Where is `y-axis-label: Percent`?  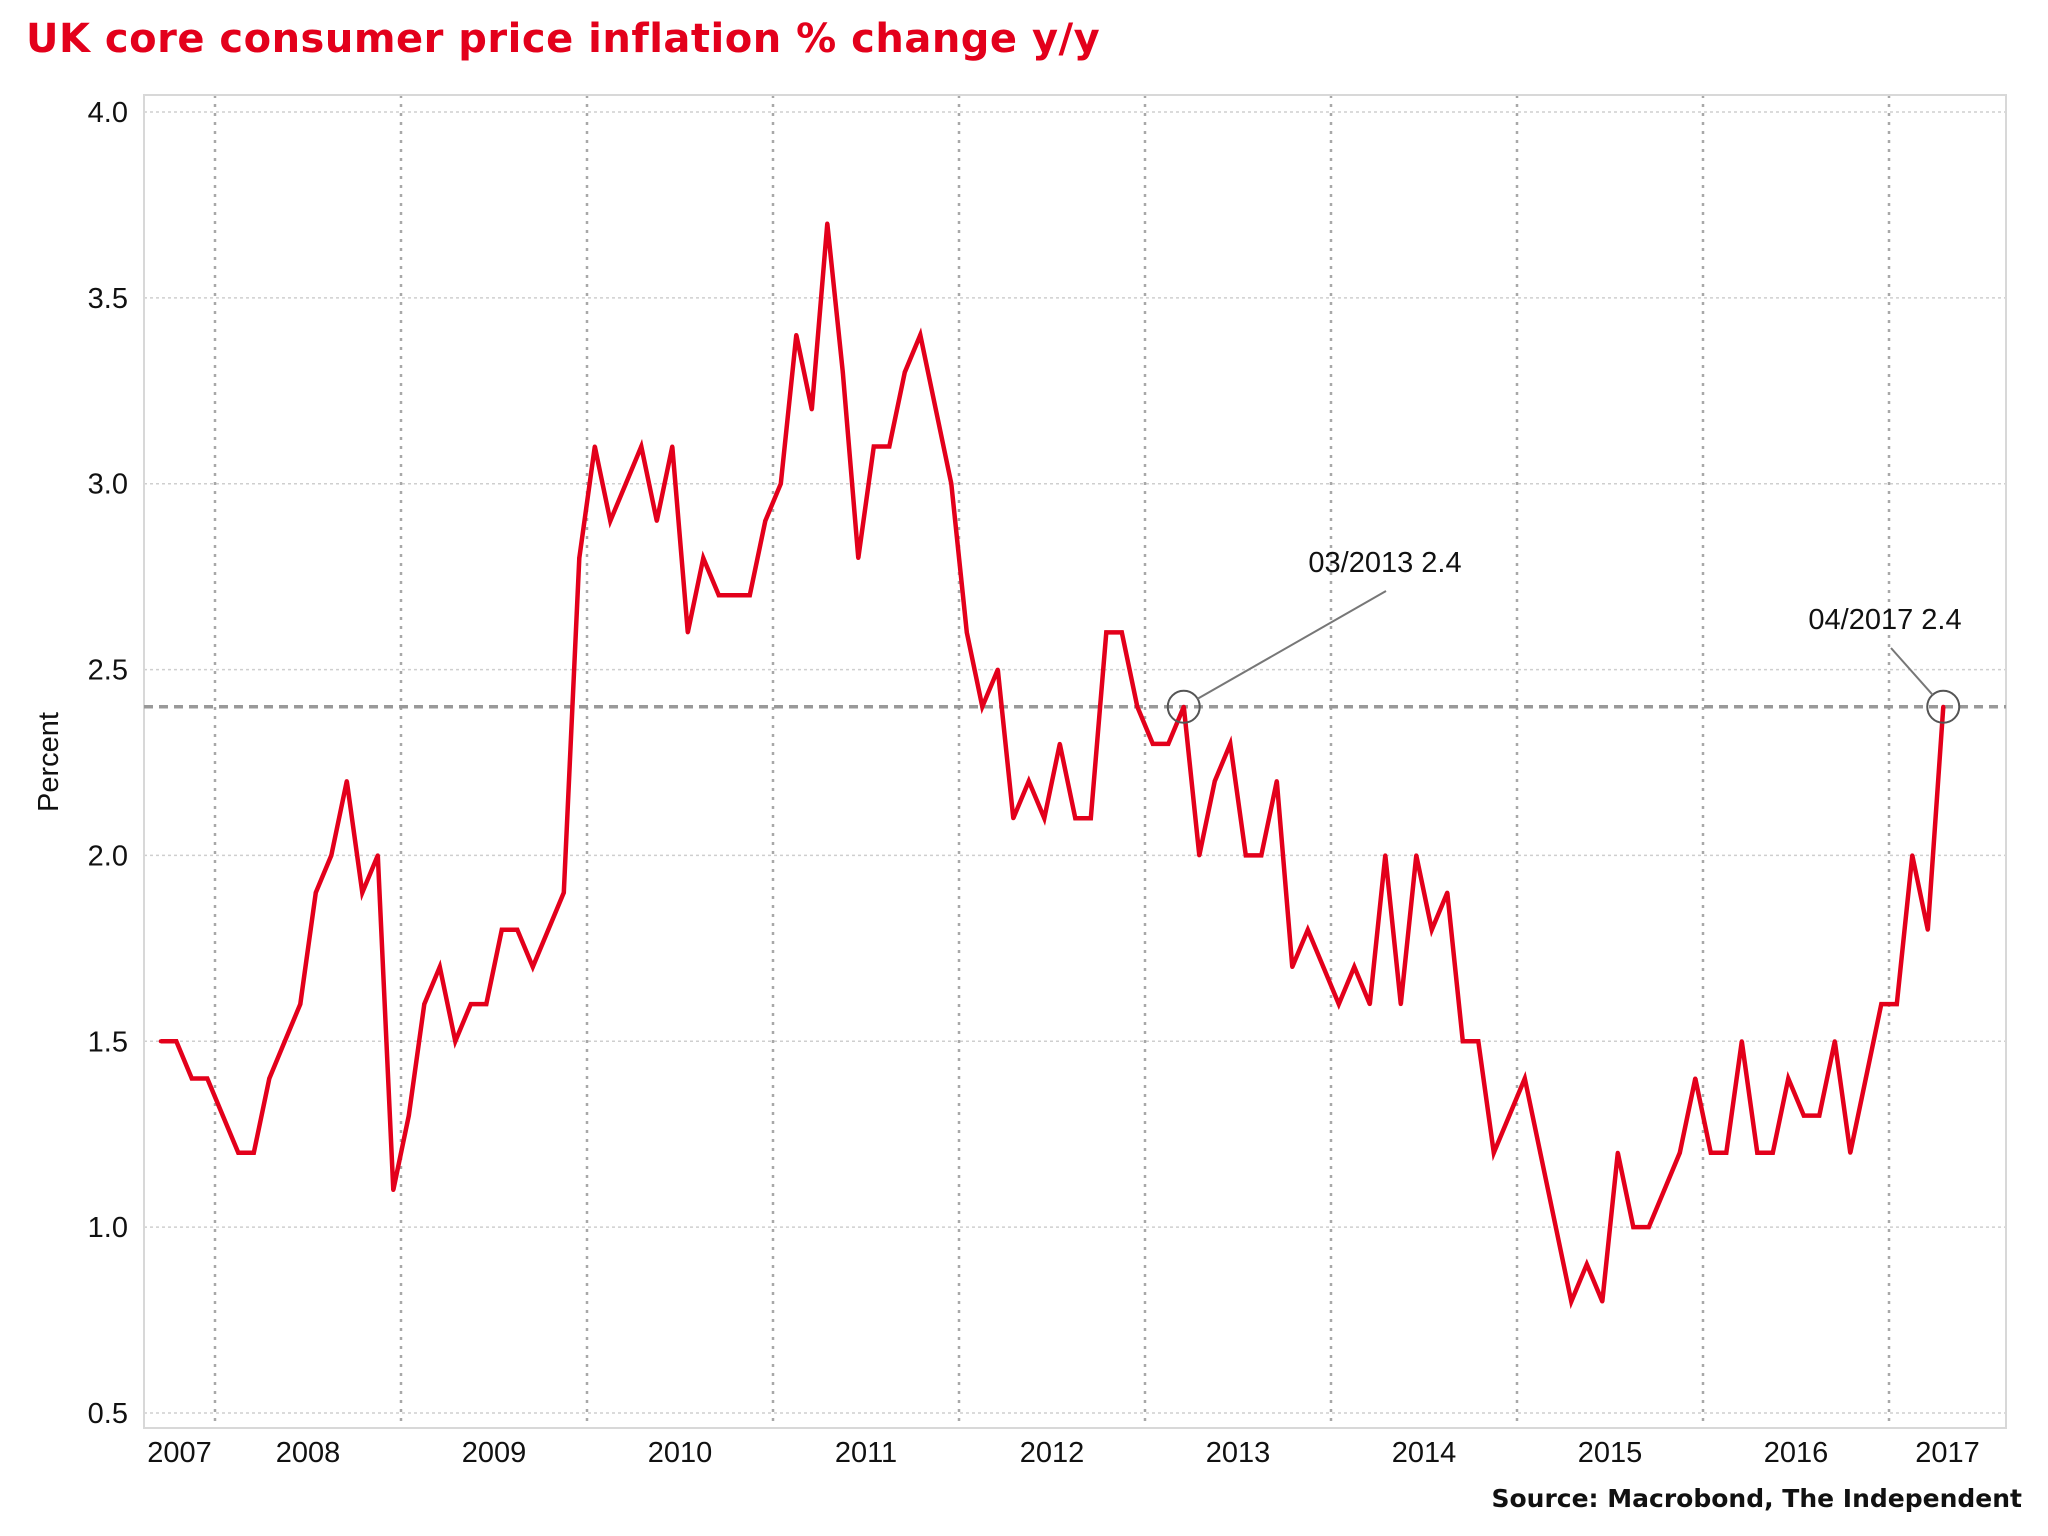
y-axis-label: Percent is located at coordinates (49, 762).